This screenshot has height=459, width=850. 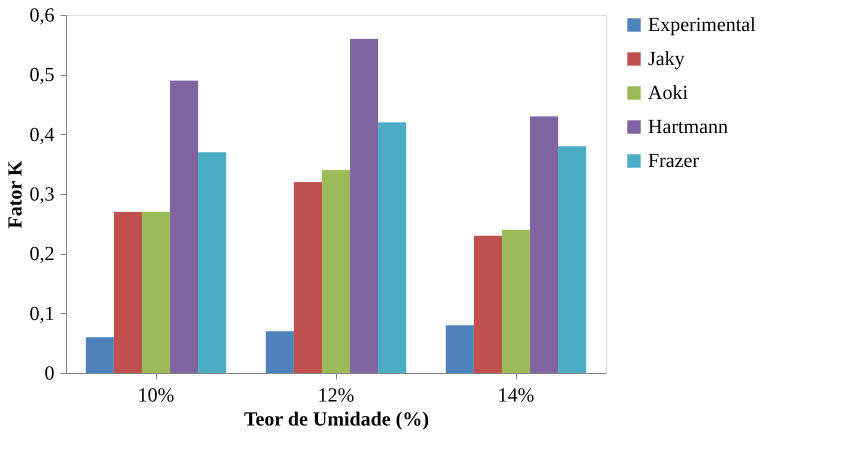 I want to click on legend-label: Aoki, so click(x=668, y=93).